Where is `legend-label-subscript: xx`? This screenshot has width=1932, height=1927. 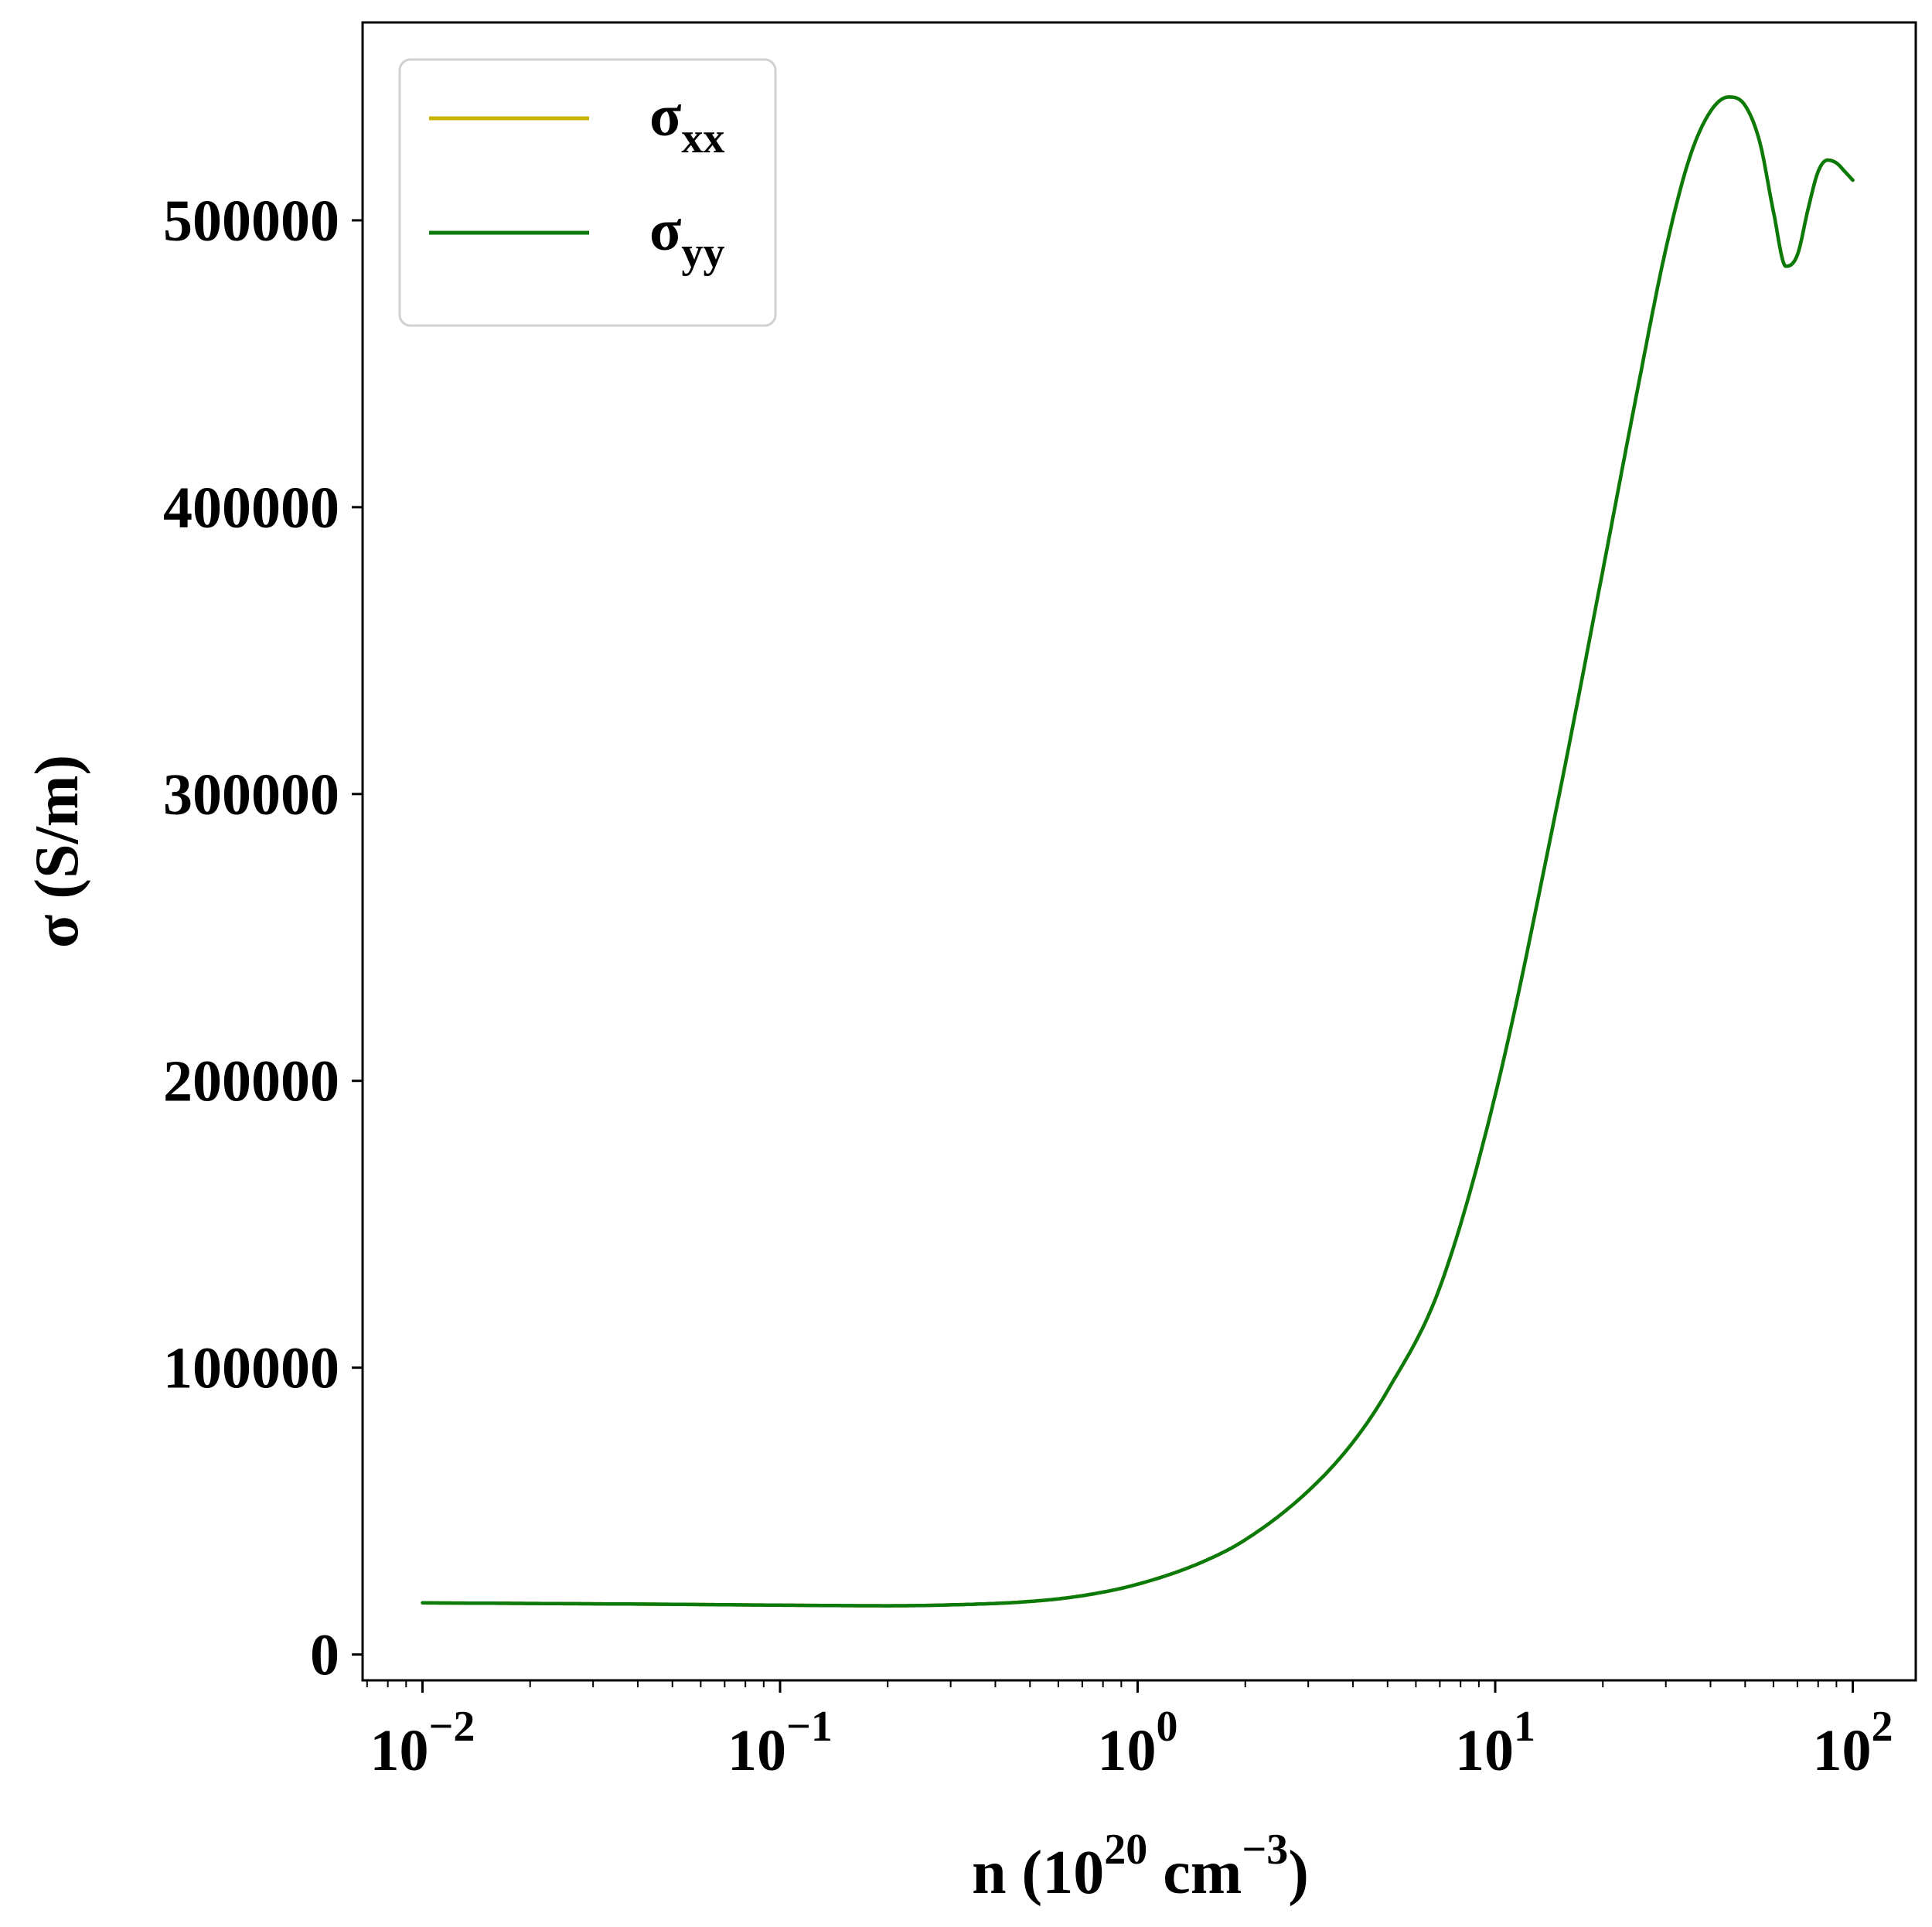 legend-label-subscript: xx is located at coordinates (702, 138).